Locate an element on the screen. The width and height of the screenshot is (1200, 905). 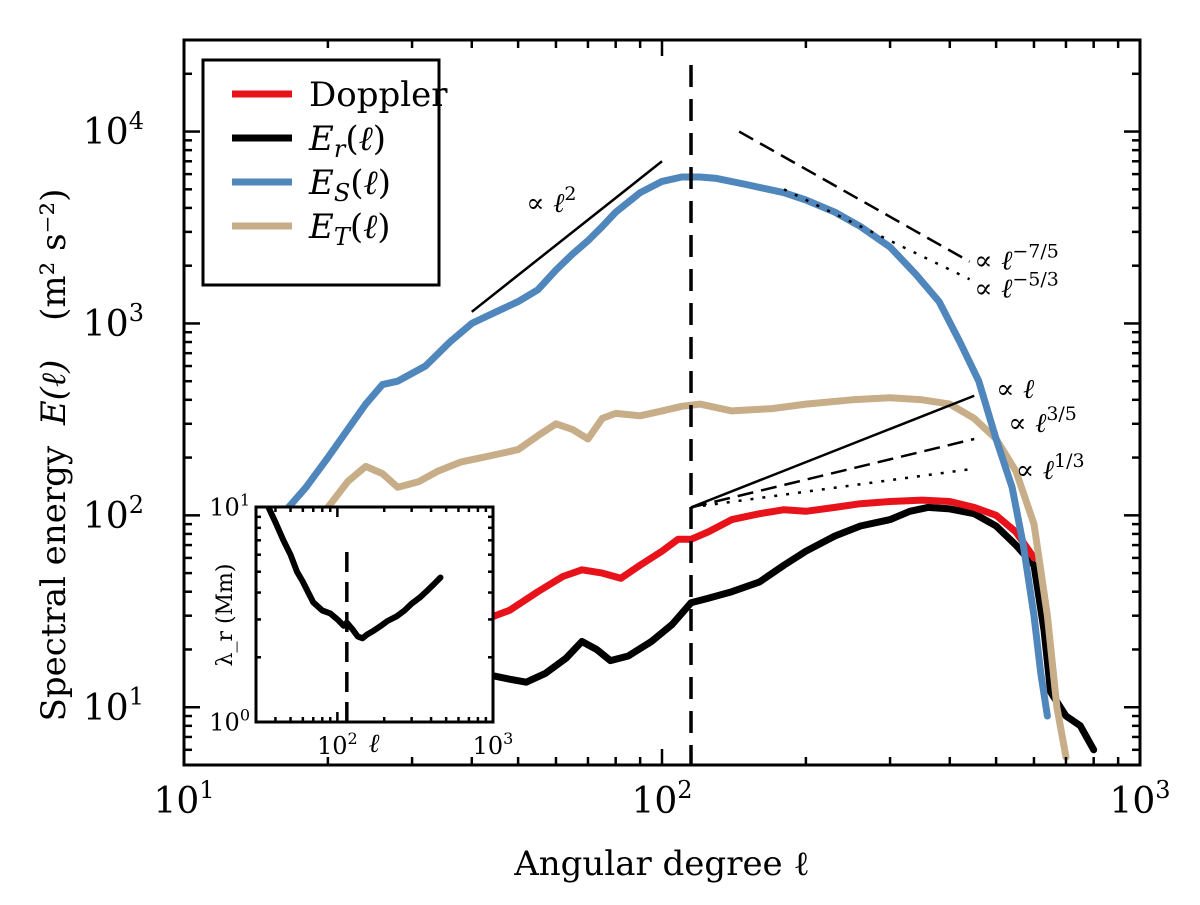
inset-ytick-label: 101 is located at coordinates (229, 505).